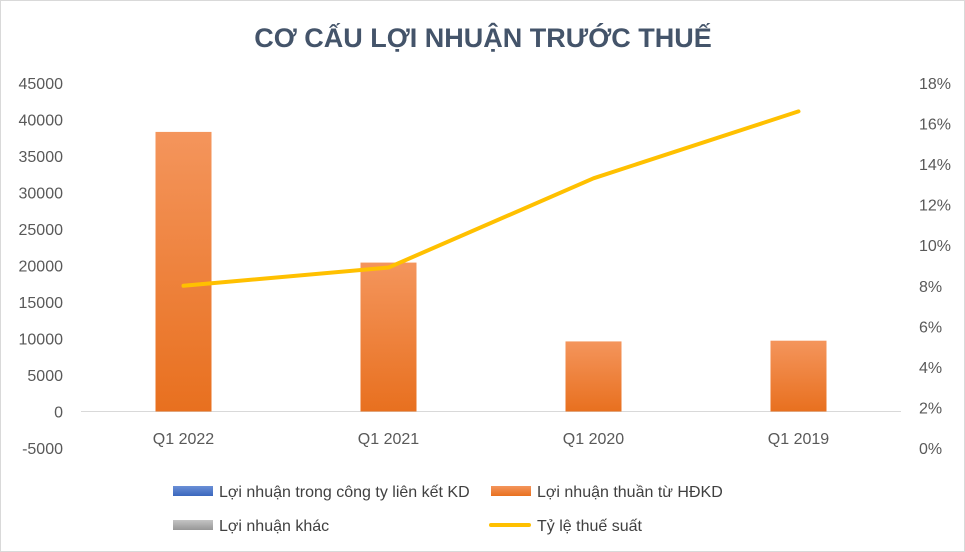  I want to click on category-label: Q1 2019, so click(798, 439).